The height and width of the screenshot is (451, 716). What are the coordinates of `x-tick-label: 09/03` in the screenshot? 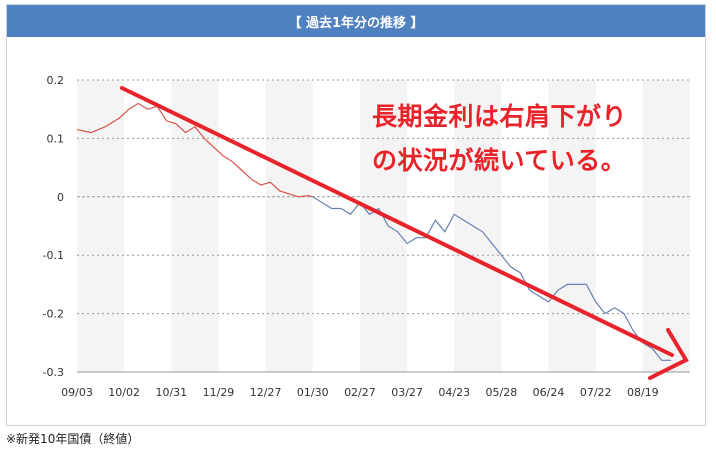 It's located at (77, 392).